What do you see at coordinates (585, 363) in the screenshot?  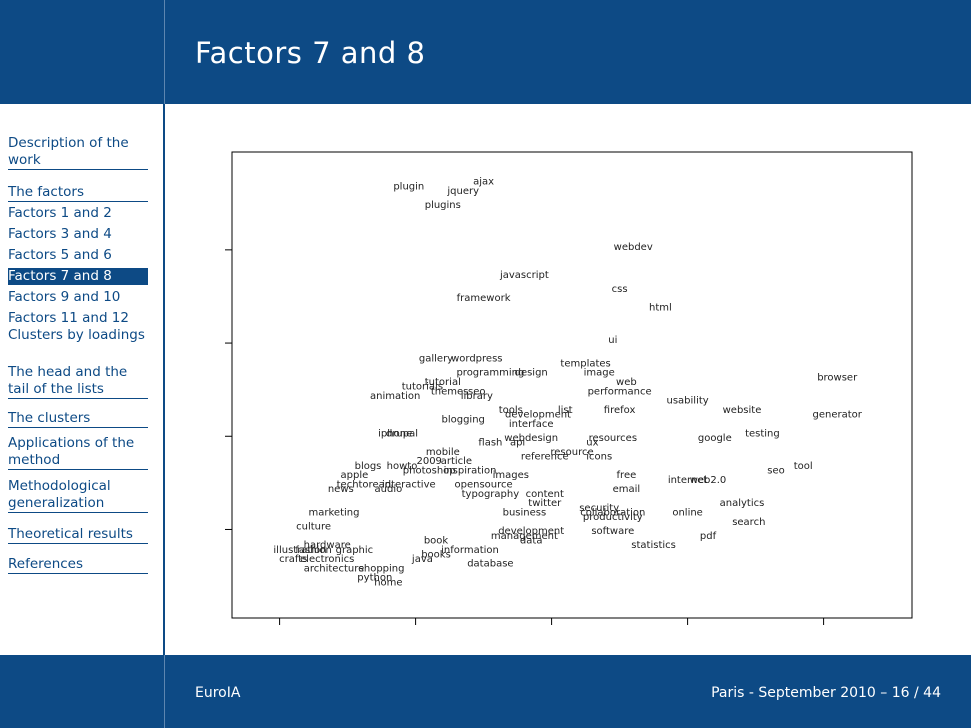 I see `point-label: templates` at bounding box center [585, 363].